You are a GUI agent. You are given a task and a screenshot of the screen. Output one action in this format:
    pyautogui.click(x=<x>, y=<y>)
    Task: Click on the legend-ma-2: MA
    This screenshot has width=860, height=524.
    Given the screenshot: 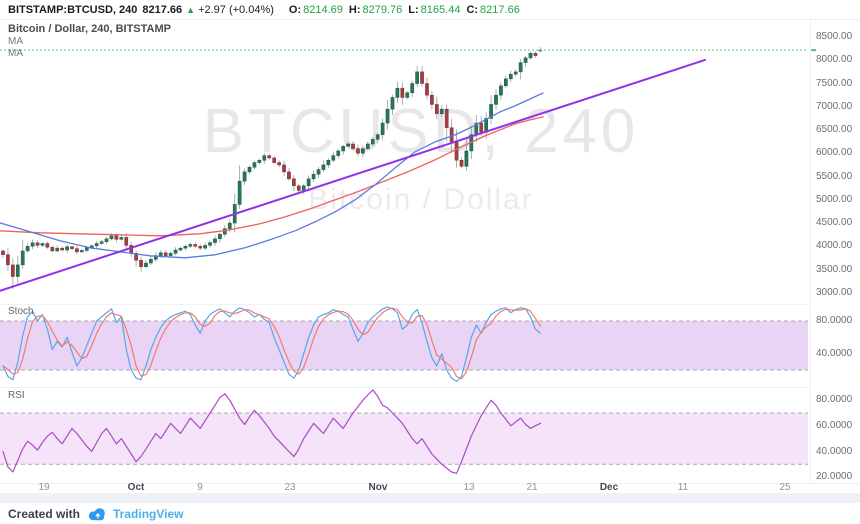 What is the action you would take?
    pyautogui.click(x=15, y=53)
    